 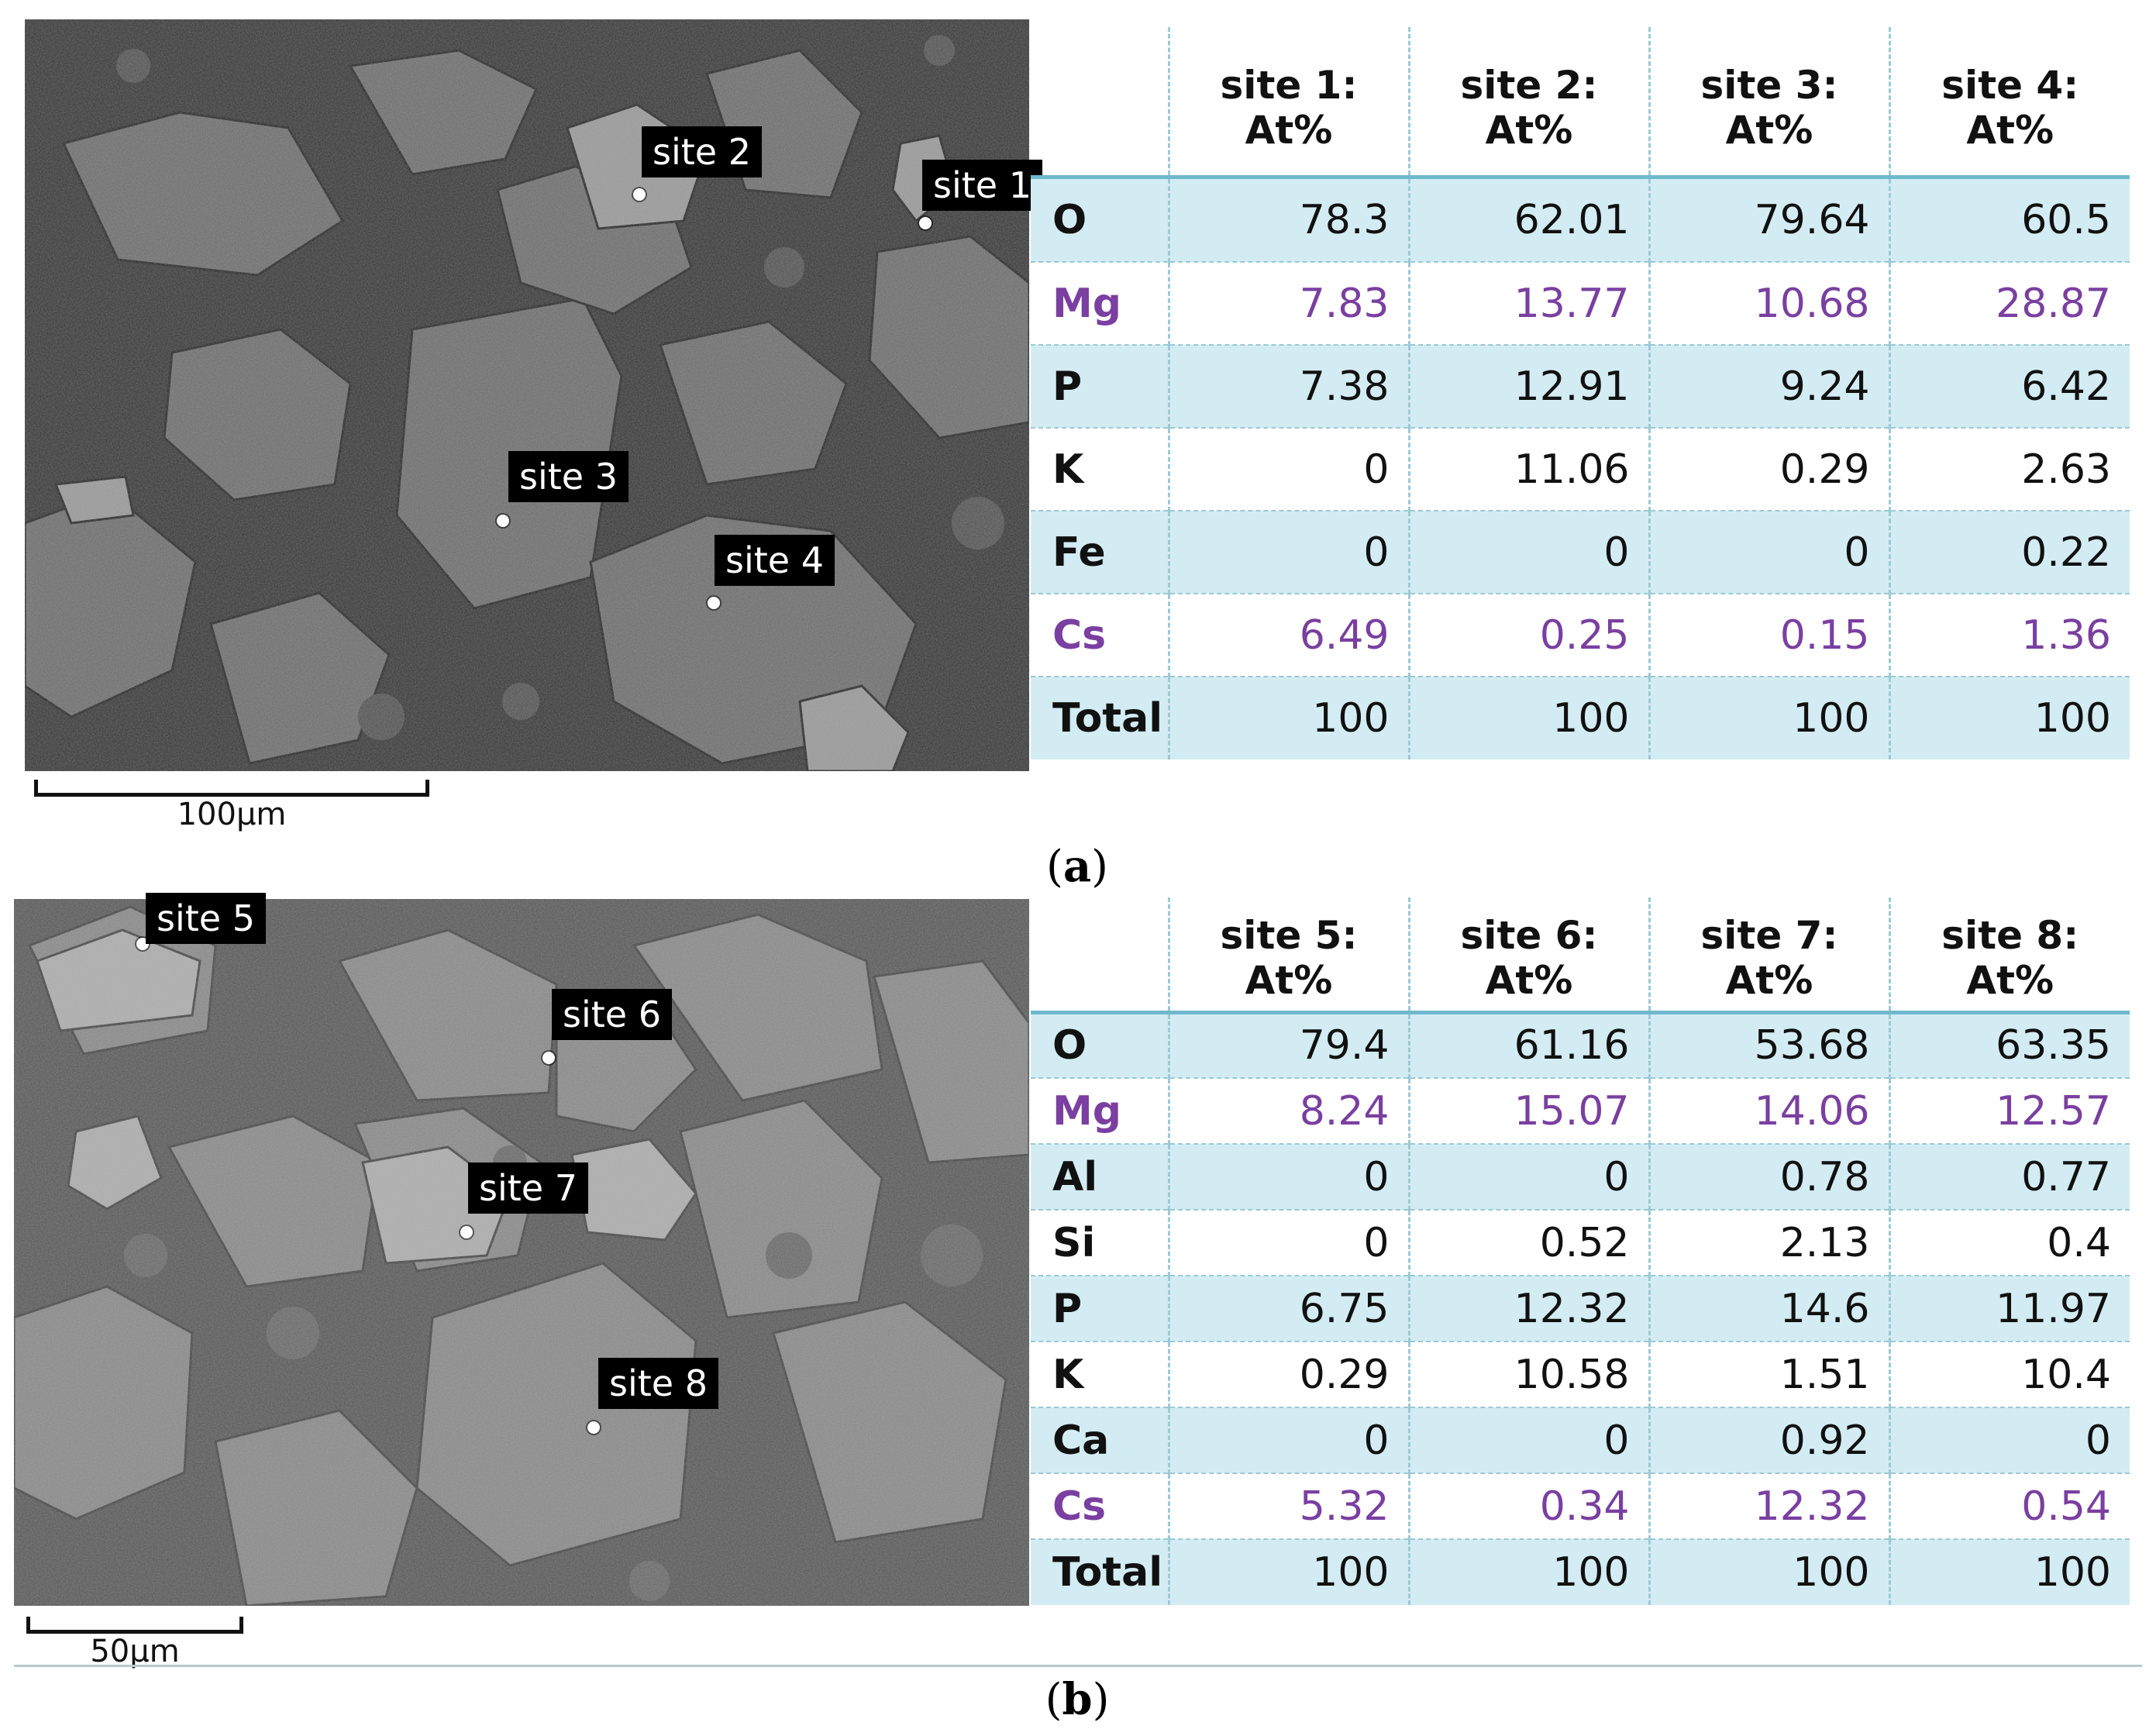 What do you see at coordinates (1768, 386) in the screenshot?
I see `value-cell: 9.24` at bounding box center [1768, 386].